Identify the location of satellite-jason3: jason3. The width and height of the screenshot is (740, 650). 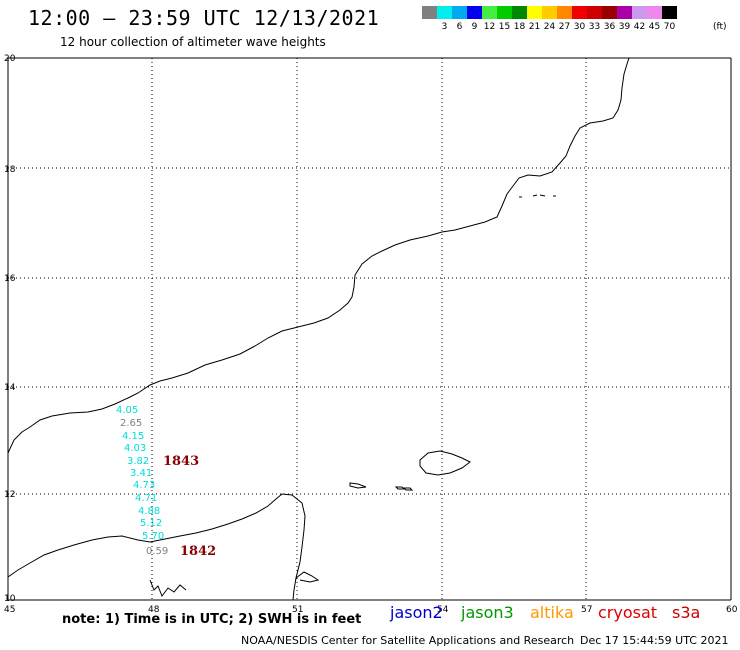
(487, 612).